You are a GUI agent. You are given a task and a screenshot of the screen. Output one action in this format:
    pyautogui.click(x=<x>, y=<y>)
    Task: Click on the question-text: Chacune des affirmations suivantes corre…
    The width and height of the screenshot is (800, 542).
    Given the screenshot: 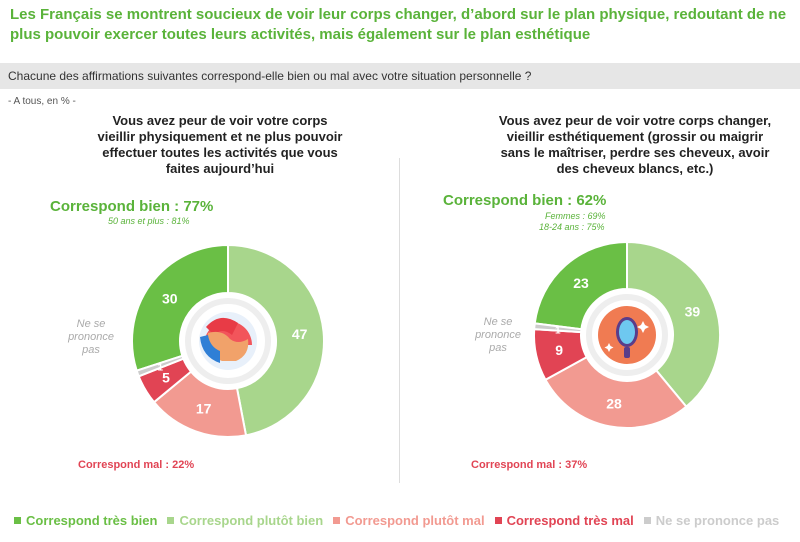 What is the action you would take?
    pyautogui.click(x=270, y=76)
    